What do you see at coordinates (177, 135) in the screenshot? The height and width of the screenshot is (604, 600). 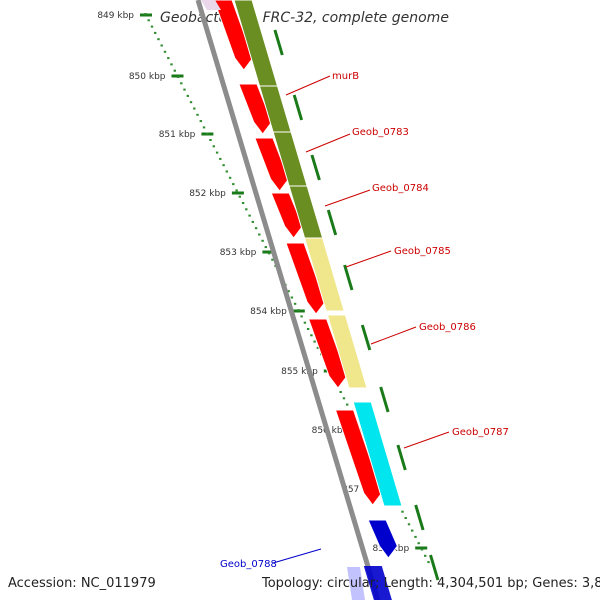 I see `scale-label: 851 kbp` at bounding box center [177, 135].